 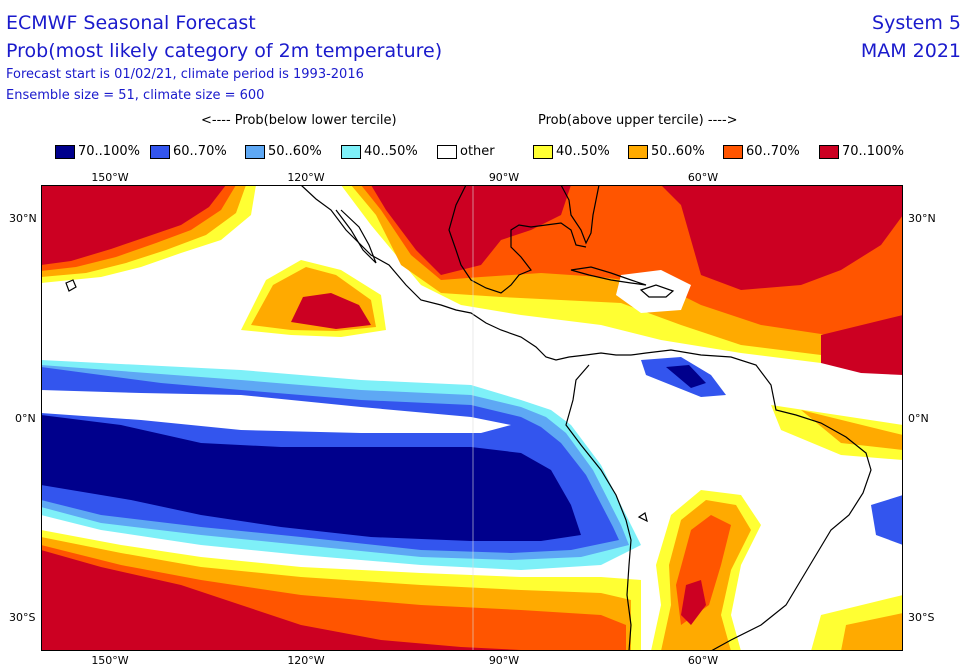 What do you see at coordinates (110, 660) in the screenshot?
I see `lon-label-bottom: 150°W` at bounding box center [110, 660].